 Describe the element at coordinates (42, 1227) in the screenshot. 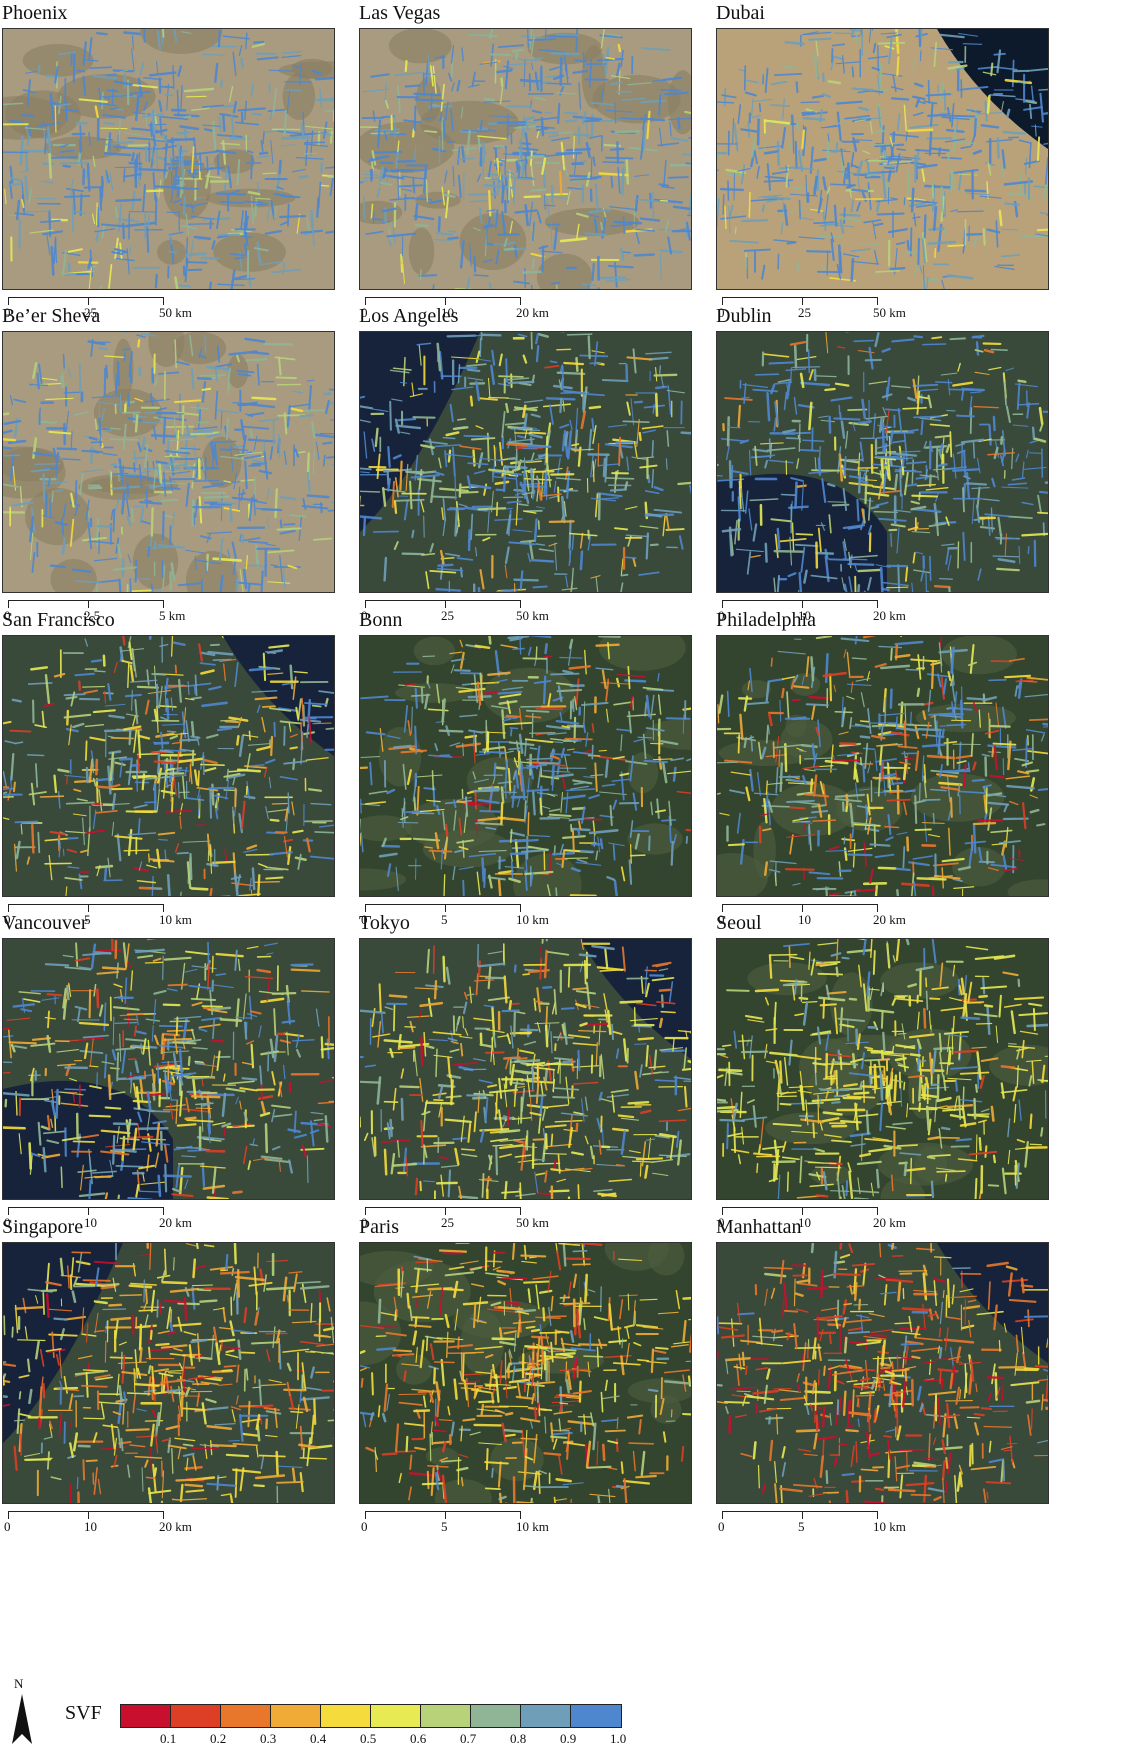

I see `map-panel-title: Singapore` at that location.